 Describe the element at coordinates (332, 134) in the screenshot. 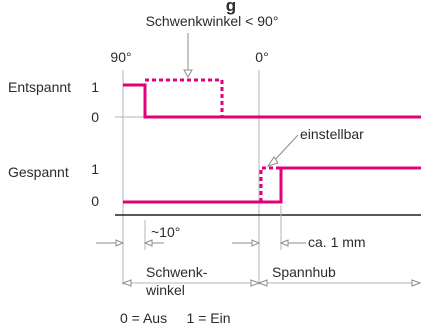

I see `adjustable-label: einstellbar` at that location.